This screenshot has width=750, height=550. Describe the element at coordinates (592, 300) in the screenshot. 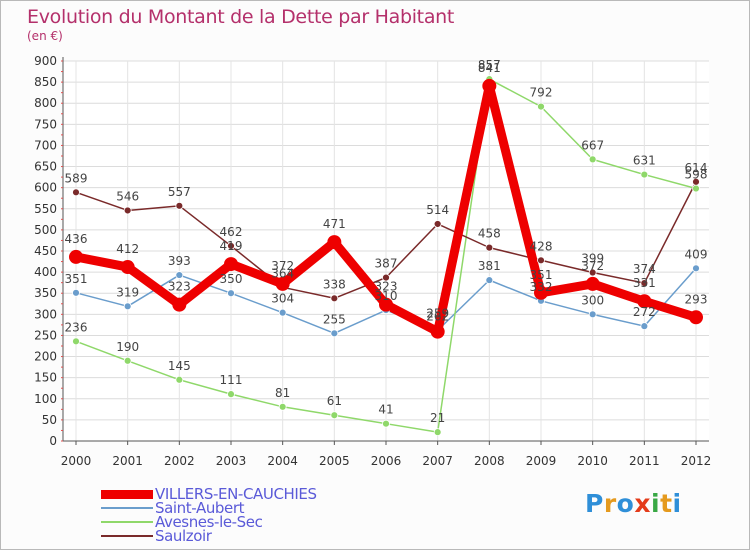

I see `data-label: 300` at that location.